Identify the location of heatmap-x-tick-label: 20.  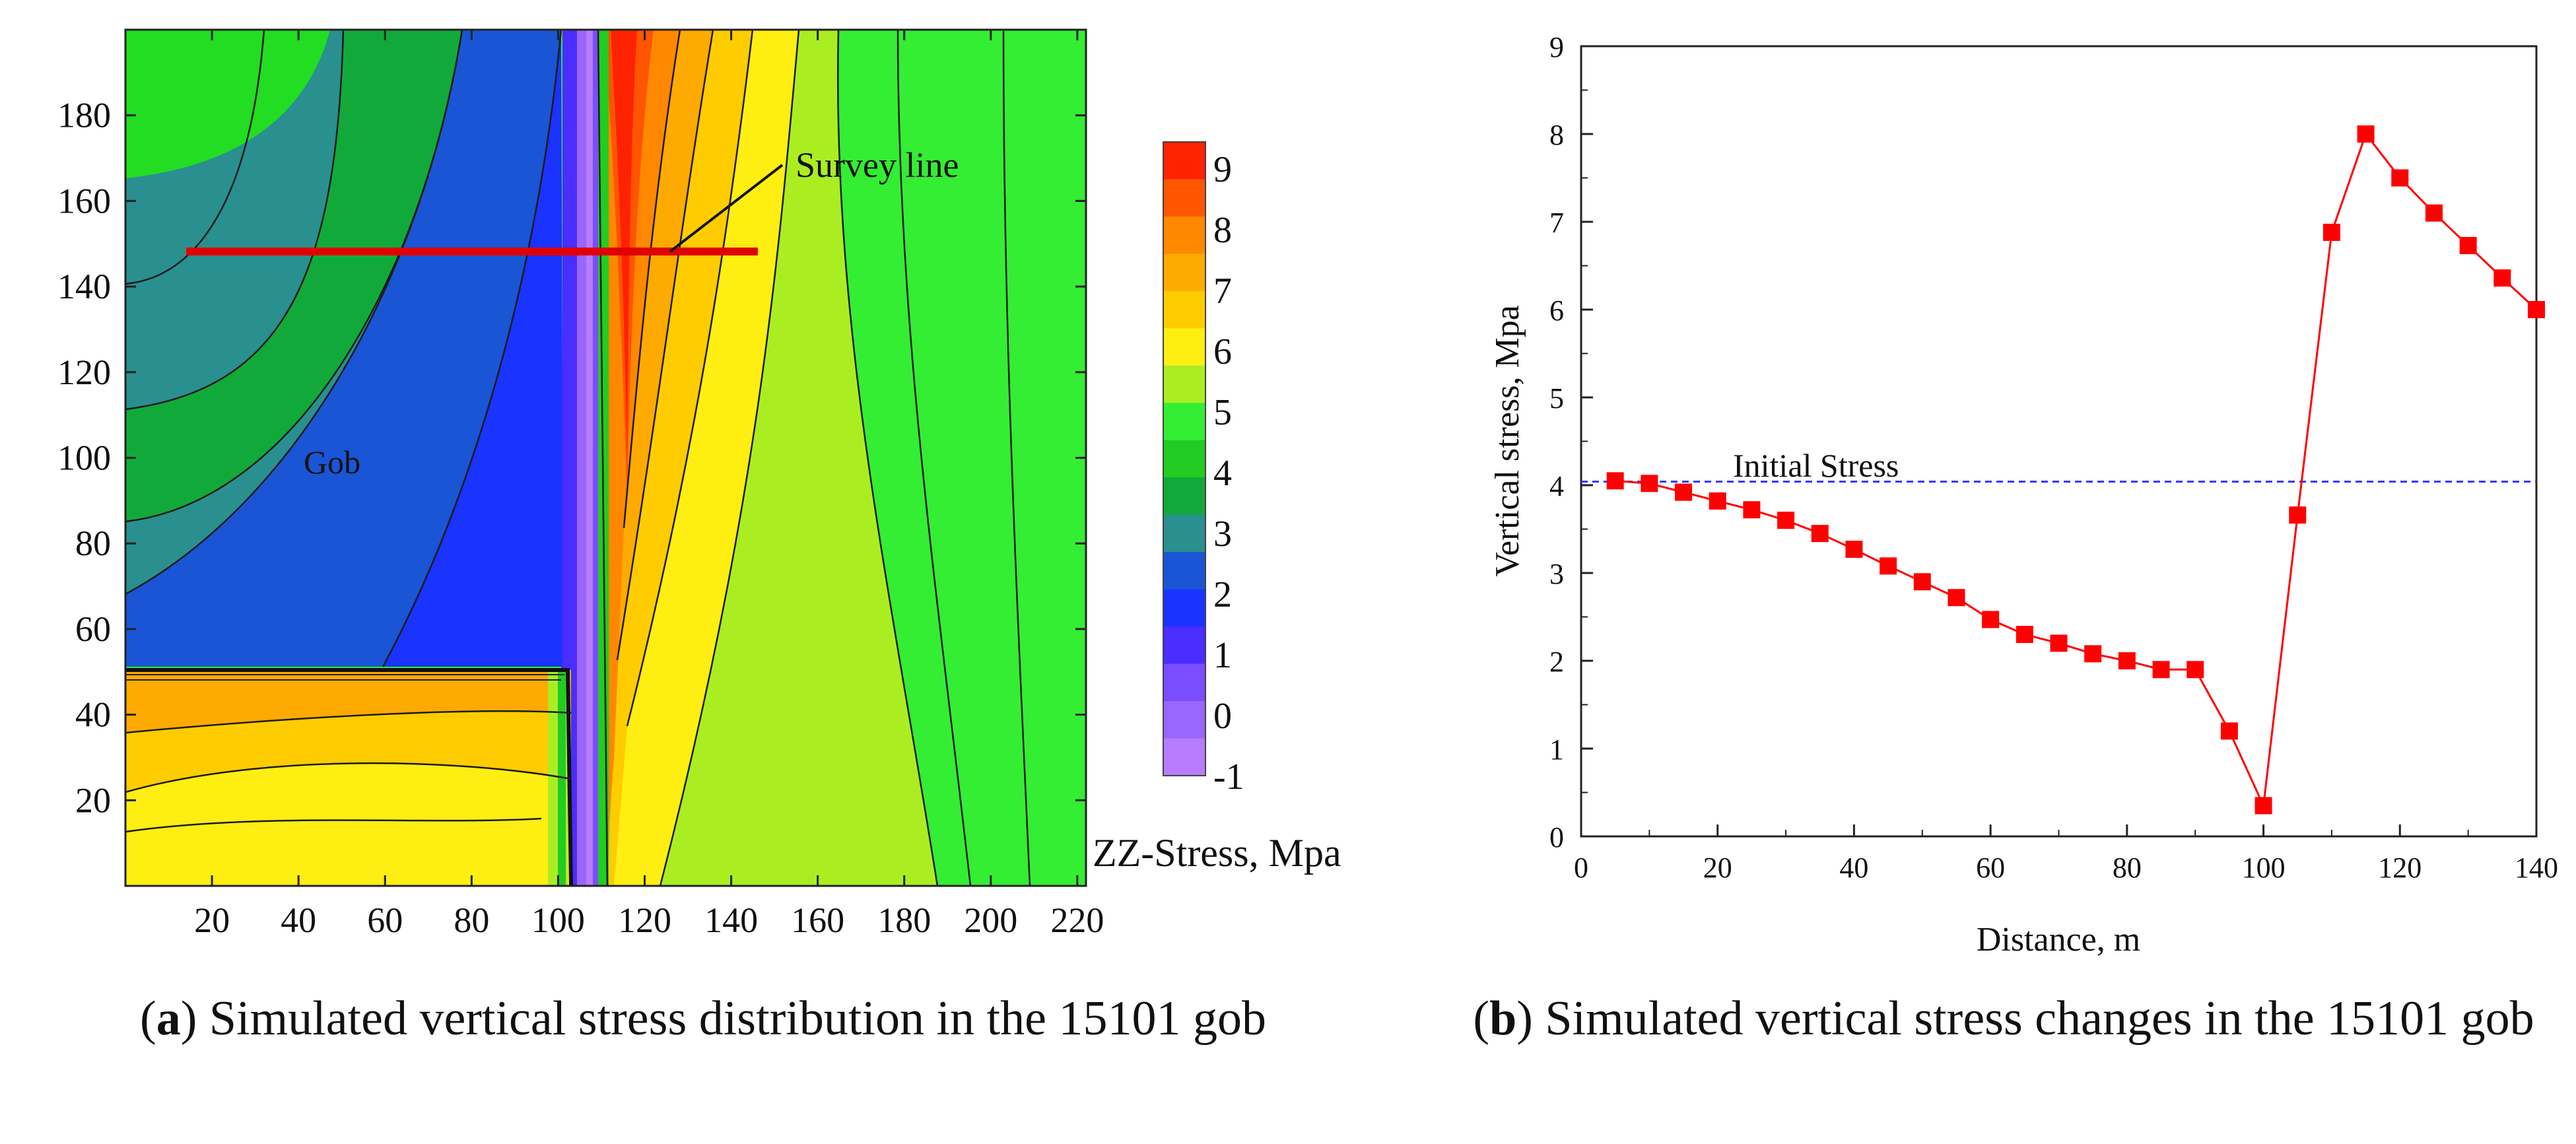
(212, 920).